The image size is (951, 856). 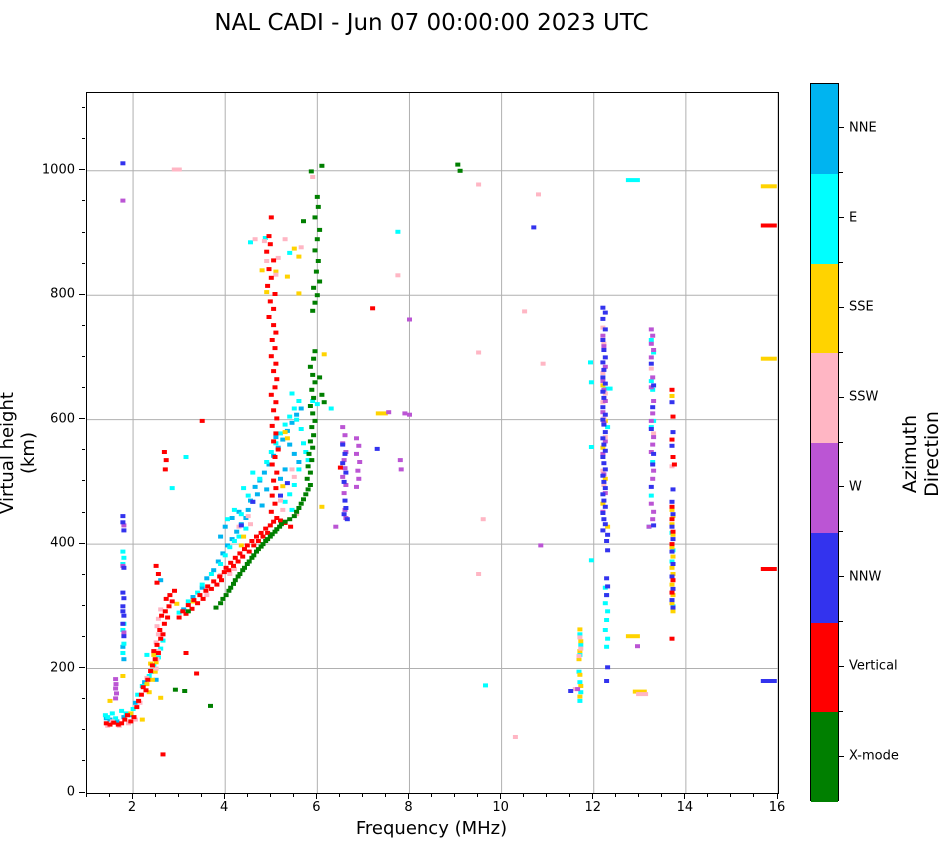 What do you see at coordinates (824, 488) in the screenshot?
I see `colorbar-segment-w` at bounding box center [824, 488].